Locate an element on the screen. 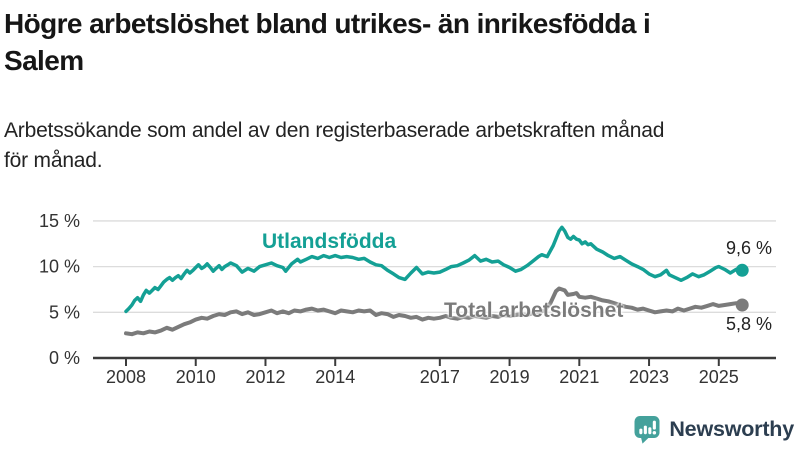  x-tick-label: 2023 is located at coordinates (649, 377).